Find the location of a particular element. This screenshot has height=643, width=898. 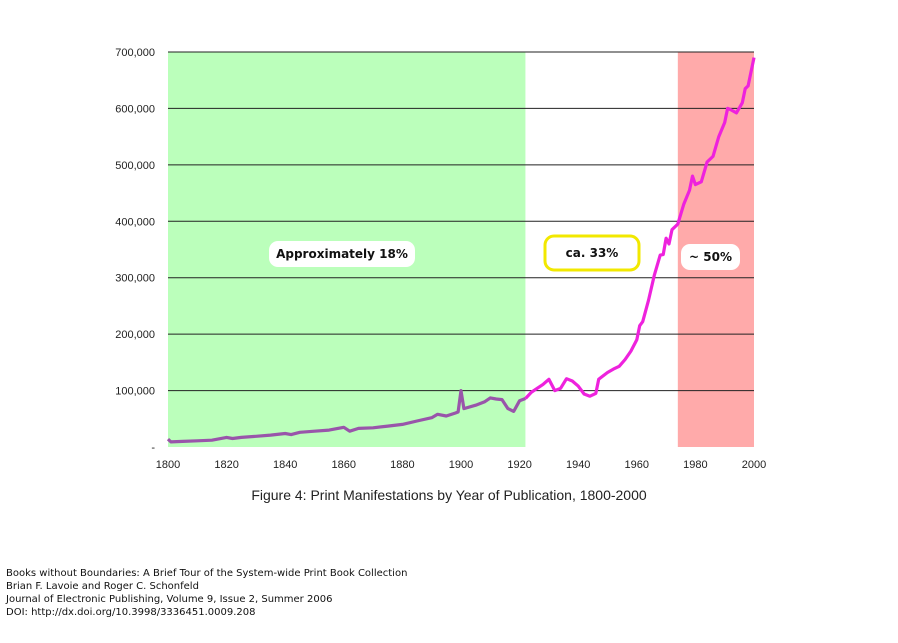

y-tick-label: 500,000 is located at coordinates (135, 166).